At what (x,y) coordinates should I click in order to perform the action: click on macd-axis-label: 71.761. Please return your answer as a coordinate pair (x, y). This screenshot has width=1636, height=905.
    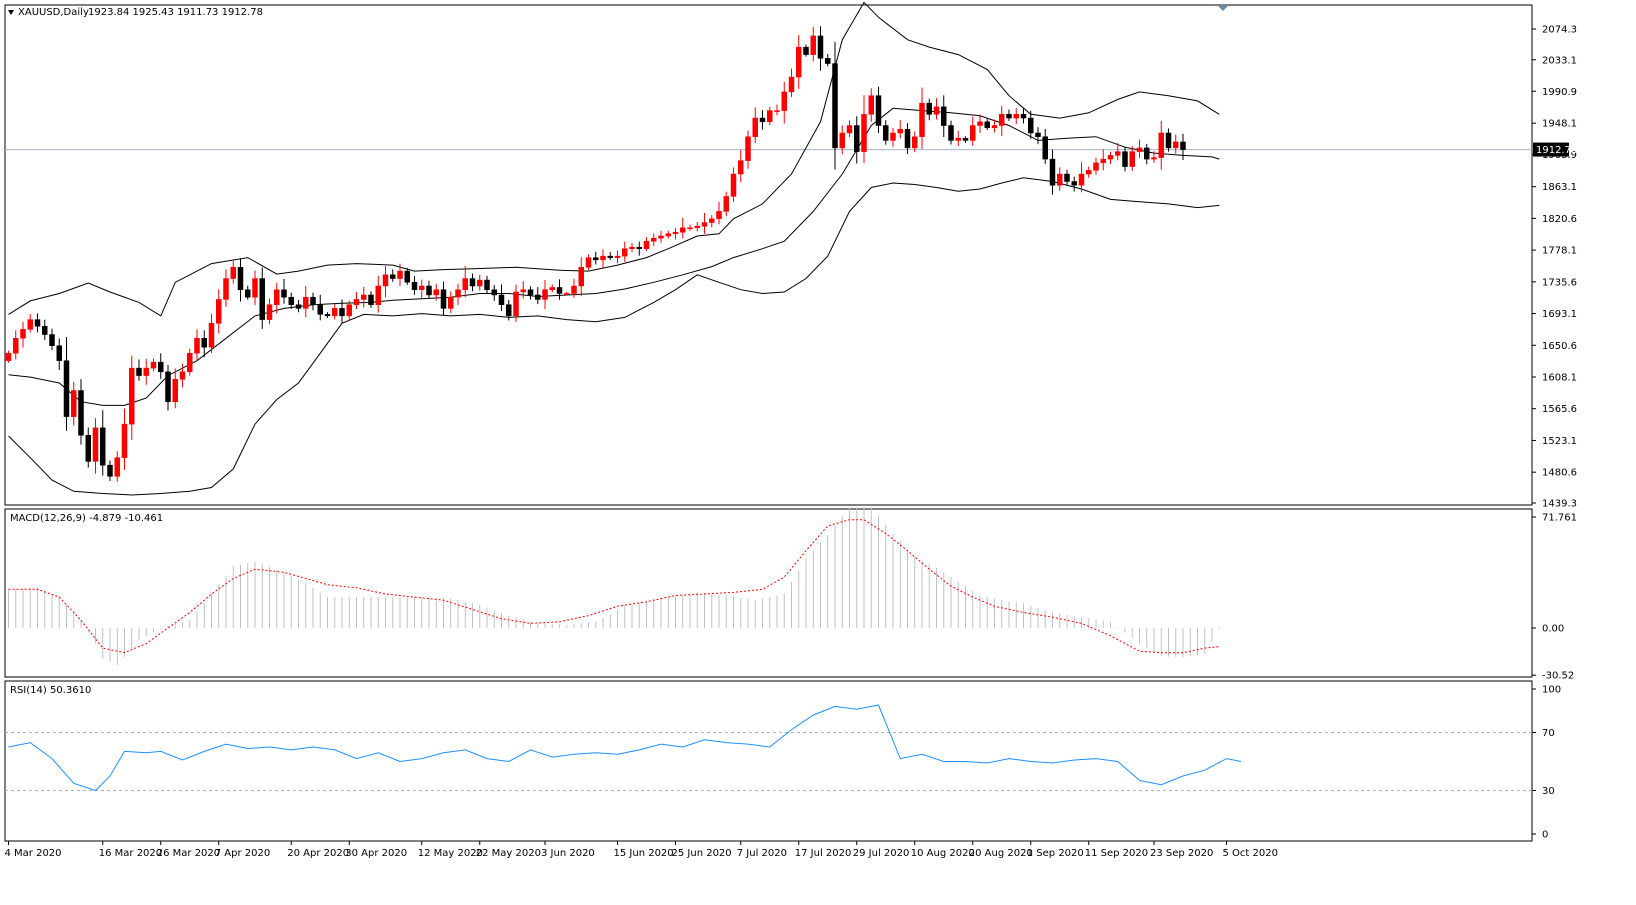
    Looking at the image, I should click on (1559, 518).